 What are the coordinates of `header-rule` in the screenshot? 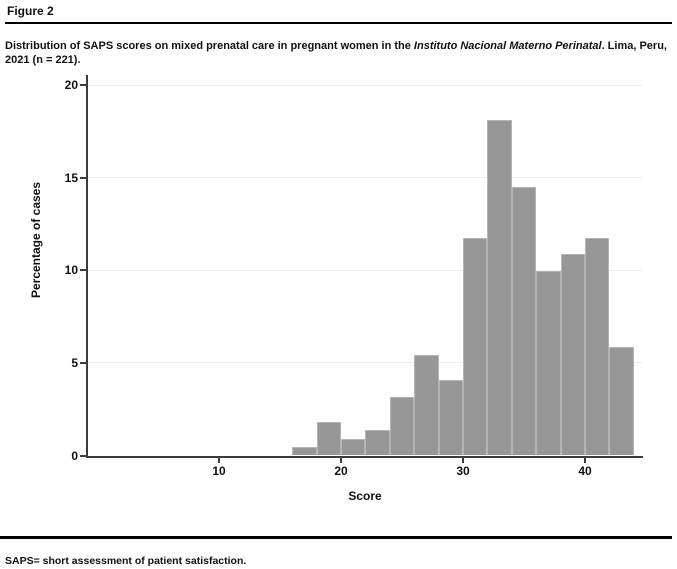 It's located at (338, 23).